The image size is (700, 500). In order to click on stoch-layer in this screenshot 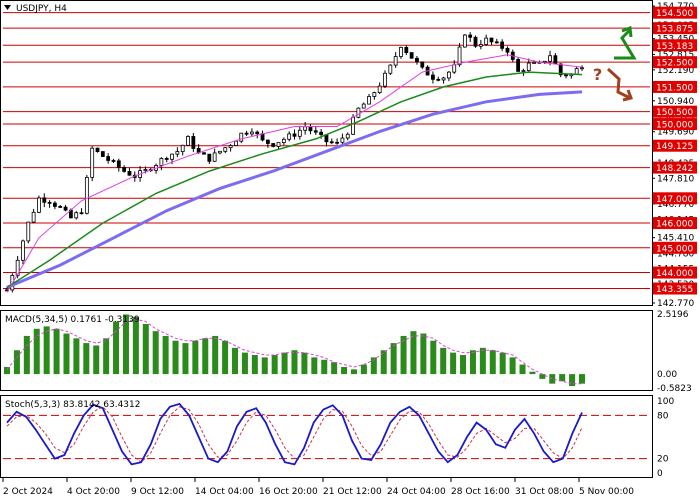, I will do `click(326, 434)`.